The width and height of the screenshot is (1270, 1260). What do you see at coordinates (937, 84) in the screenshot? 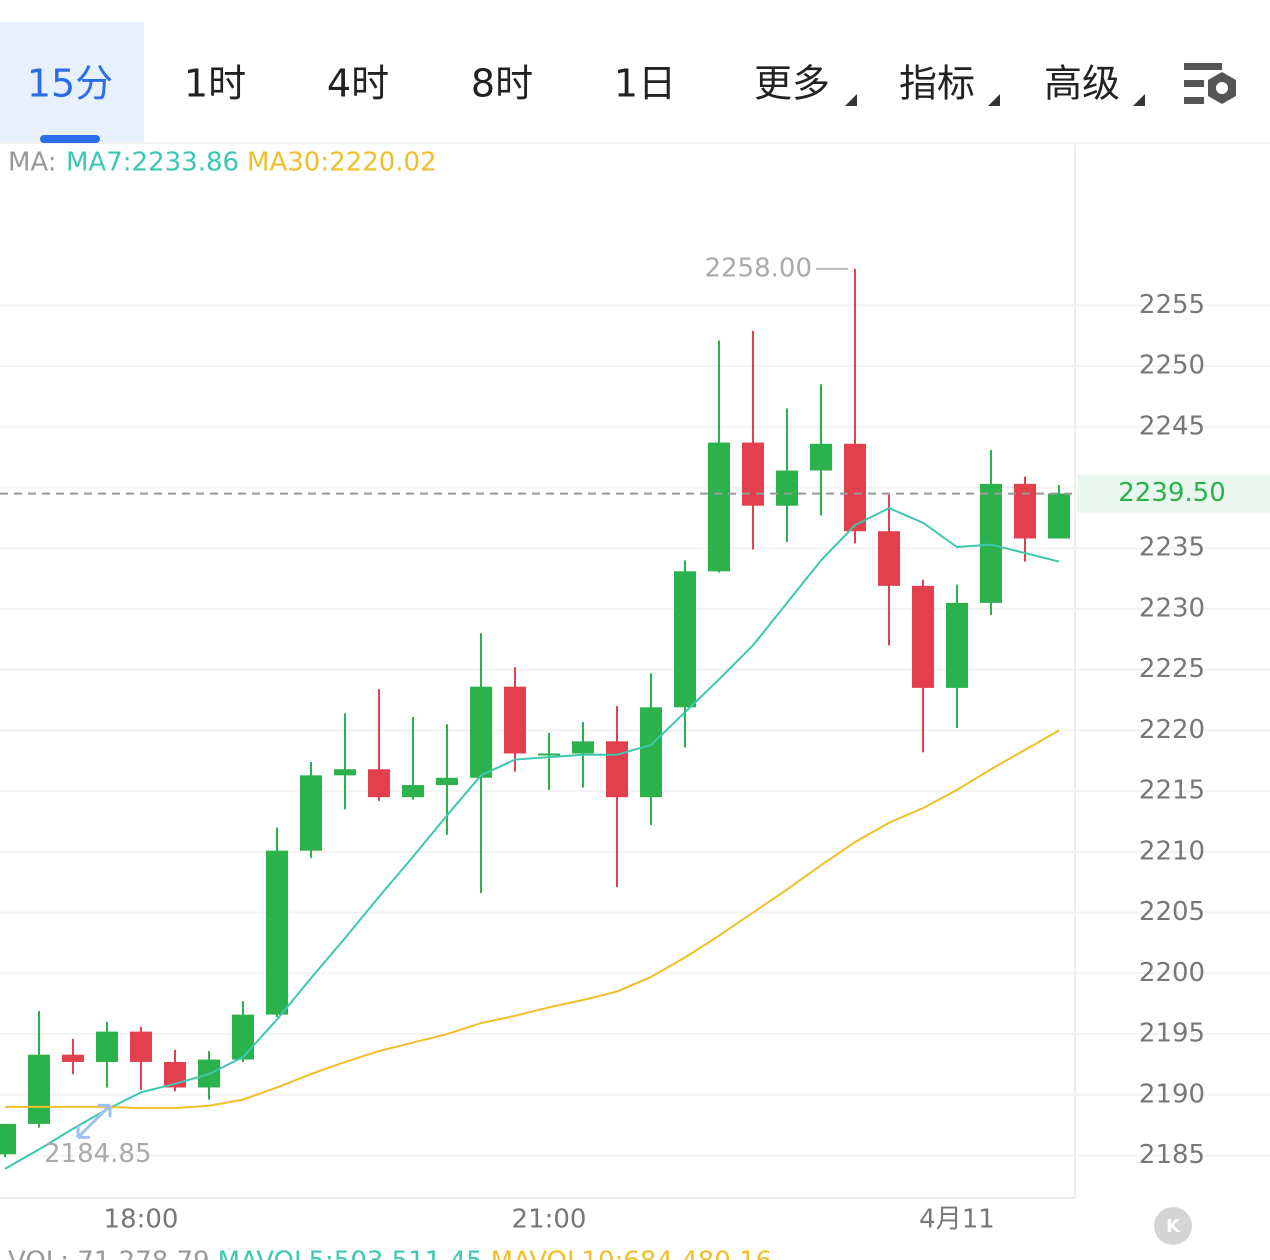
I see `tab: 指标` at bounding box center [937, 84].